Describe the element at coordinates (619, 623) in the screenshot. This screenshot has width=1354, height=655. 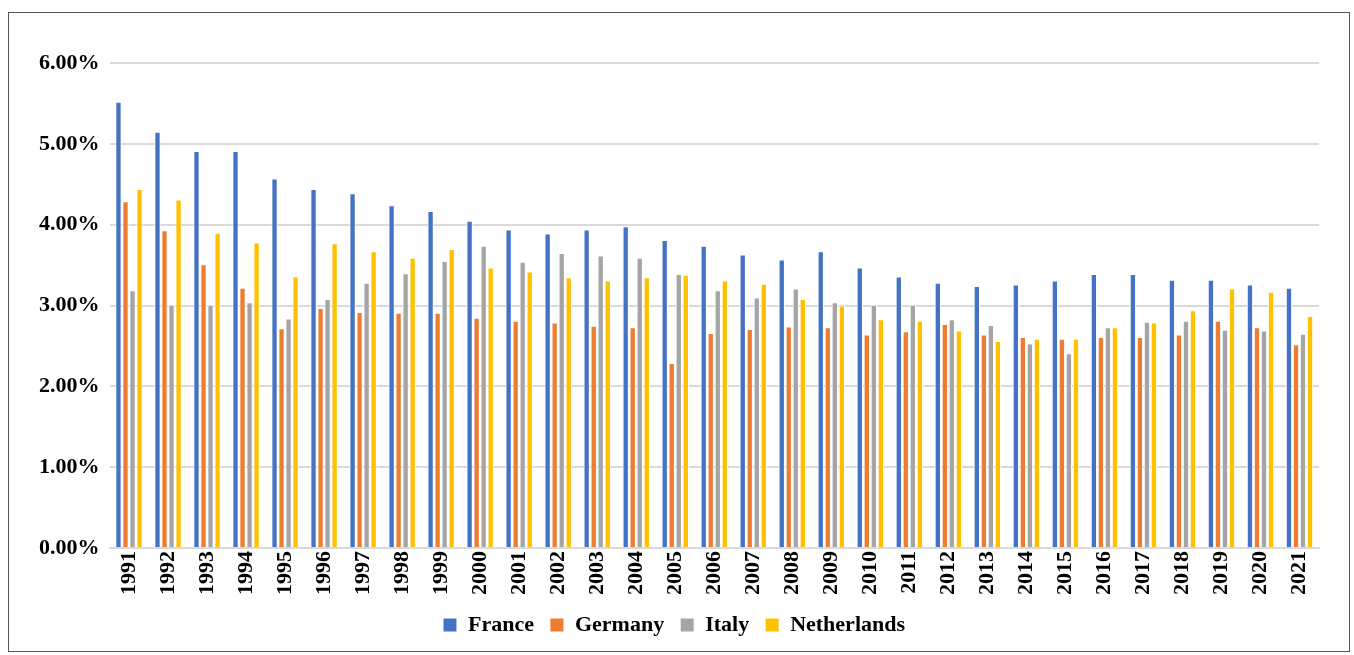
I see `legend-label: Germany` at that location.